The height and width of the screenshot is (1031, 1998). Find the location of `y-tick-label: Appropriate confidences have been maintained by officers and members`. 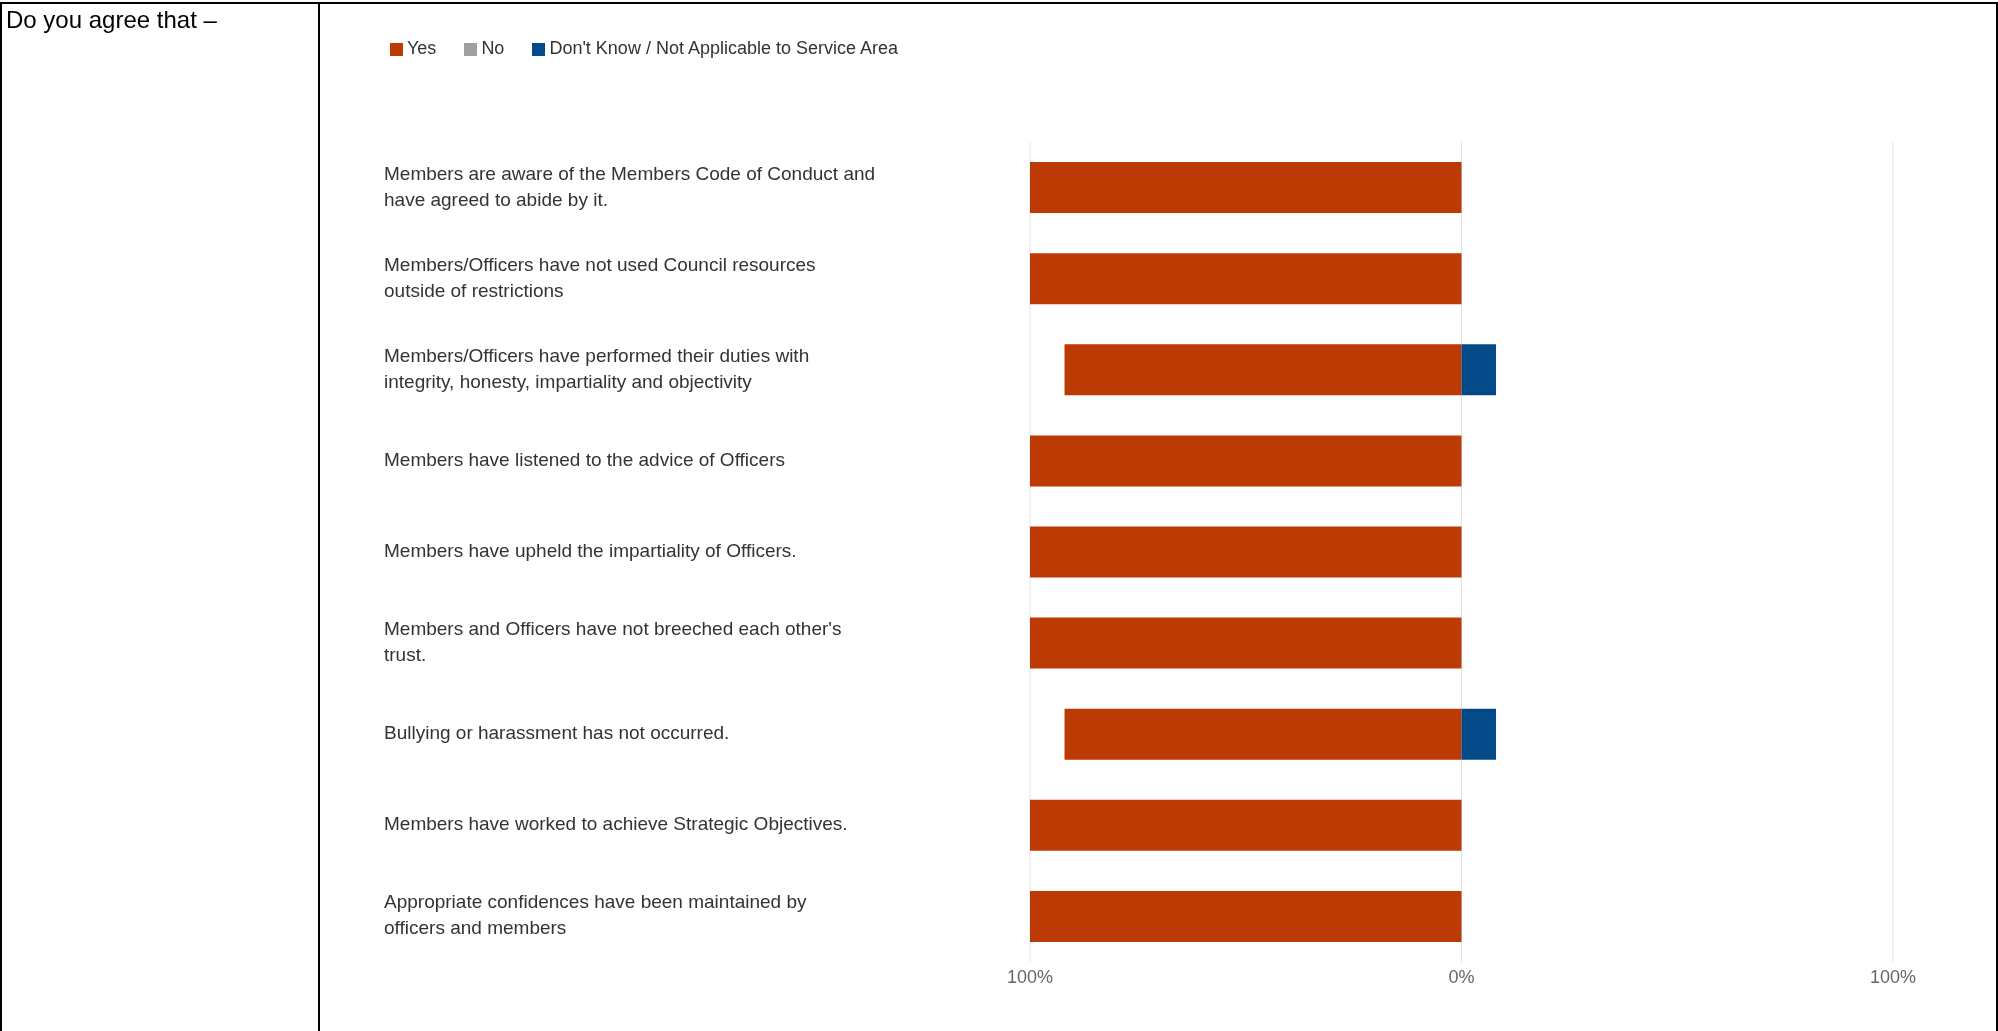

y-tick-label: Appropriate confidences have been maintained by officers and members is located at coordinates (596, 915).